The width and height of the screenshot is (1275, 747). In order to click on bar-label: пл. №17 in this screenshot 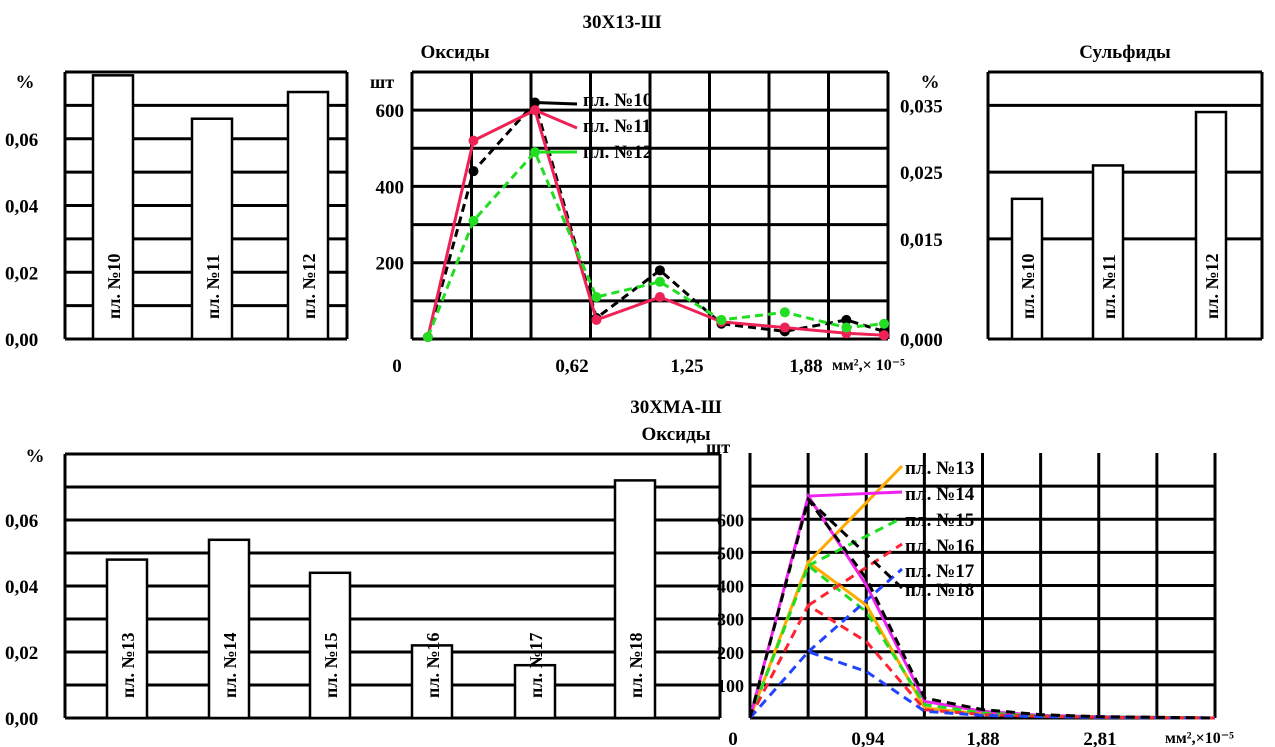, I will do `click(536, 665)`.